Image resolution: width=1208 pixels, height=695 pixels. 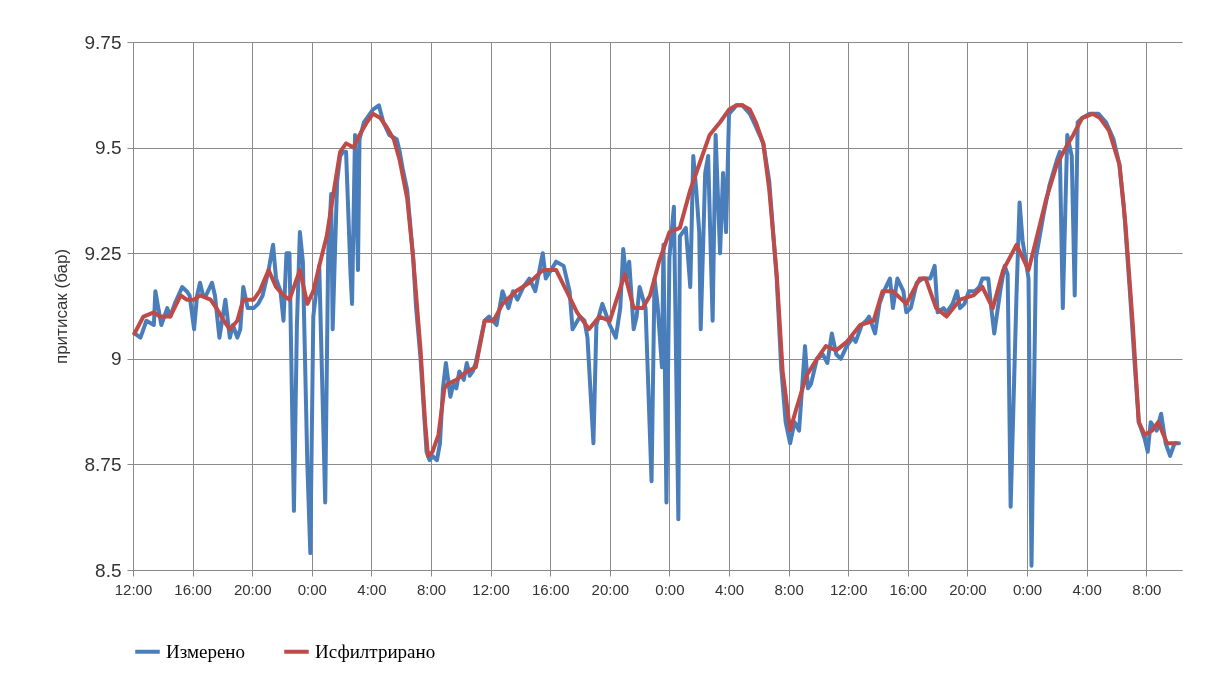 What do you see at coordinates (103, 253) in the screenshot?
I see `y-tick-label: 9.25` at bounding box center [103, 253].